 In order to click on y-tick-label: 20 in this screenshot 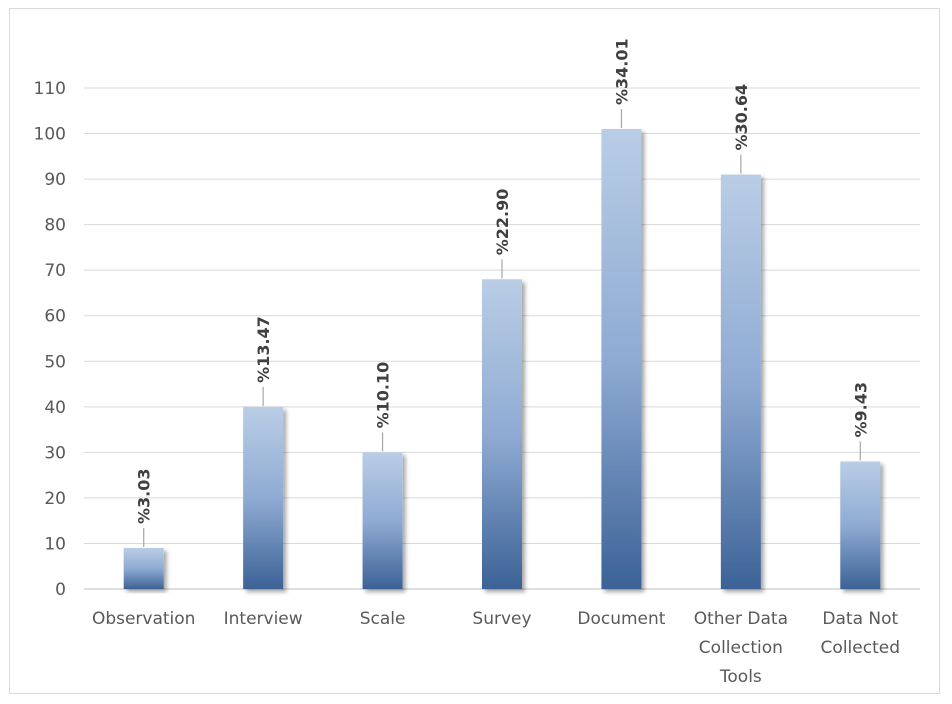, I will do `click(55, 499)`.